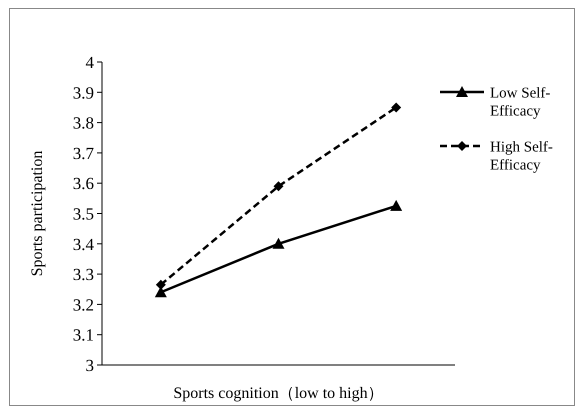  I want to click on y-tick-label: 3.7, so click(83, 153).